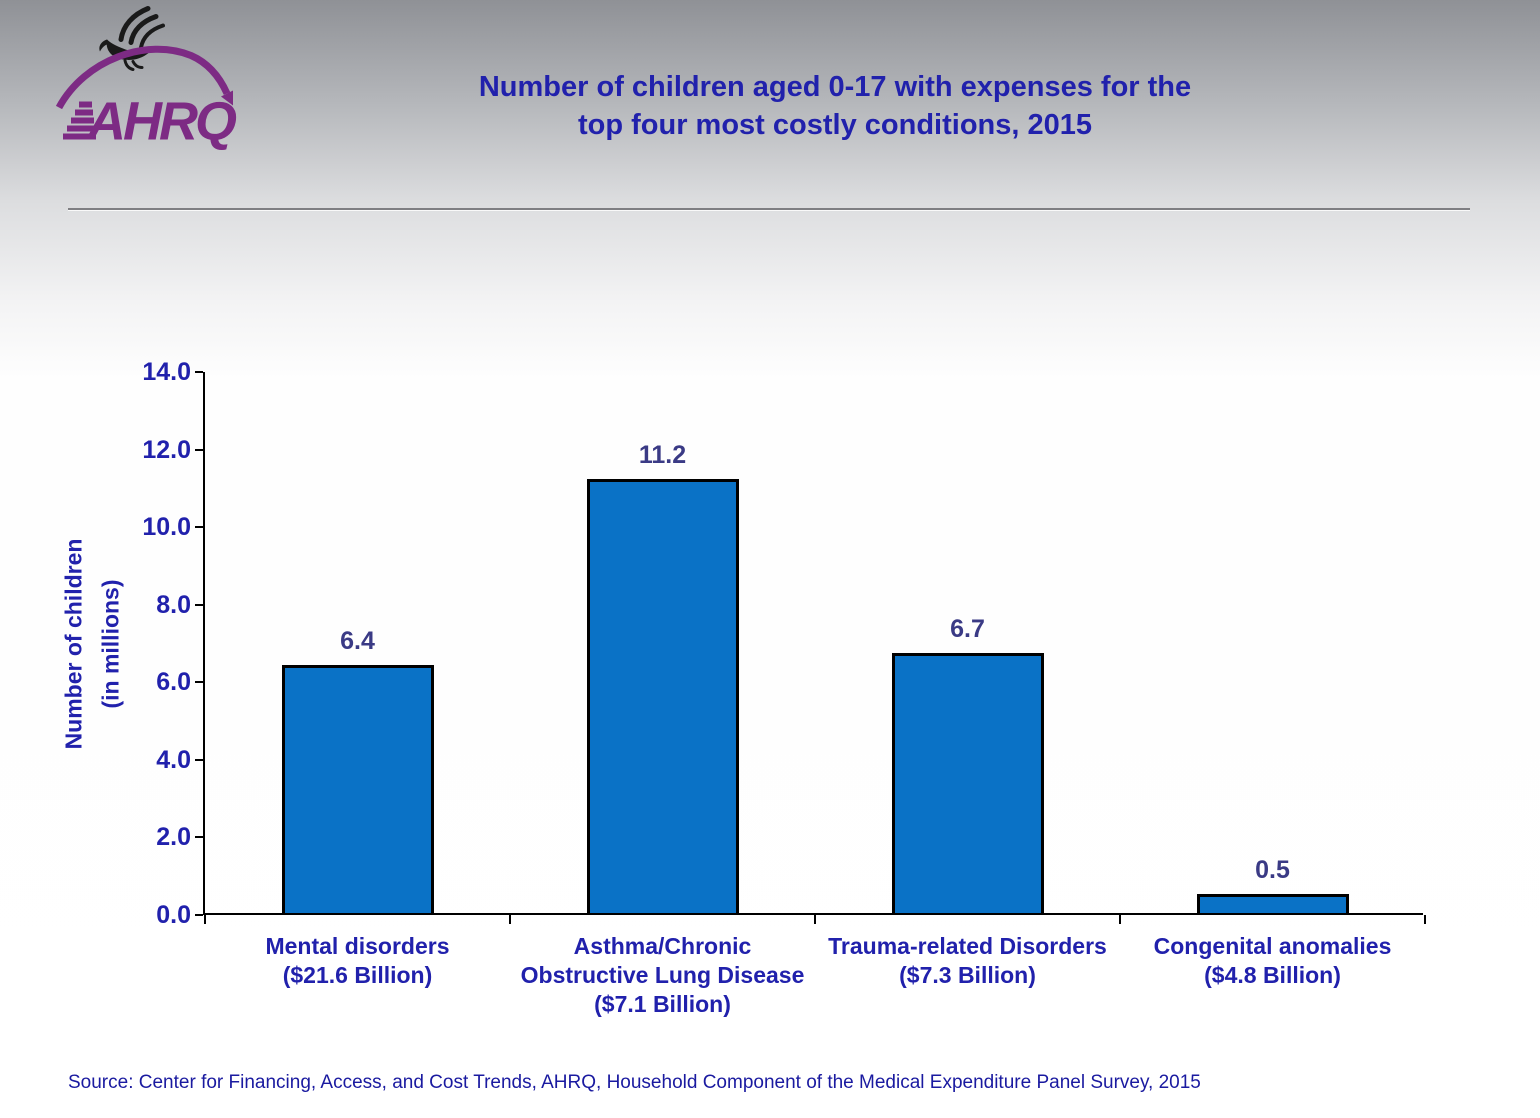 The image size is (1540, 1118). I want to click on category-label-line: ($21.6 Billion), so click(357, 975).